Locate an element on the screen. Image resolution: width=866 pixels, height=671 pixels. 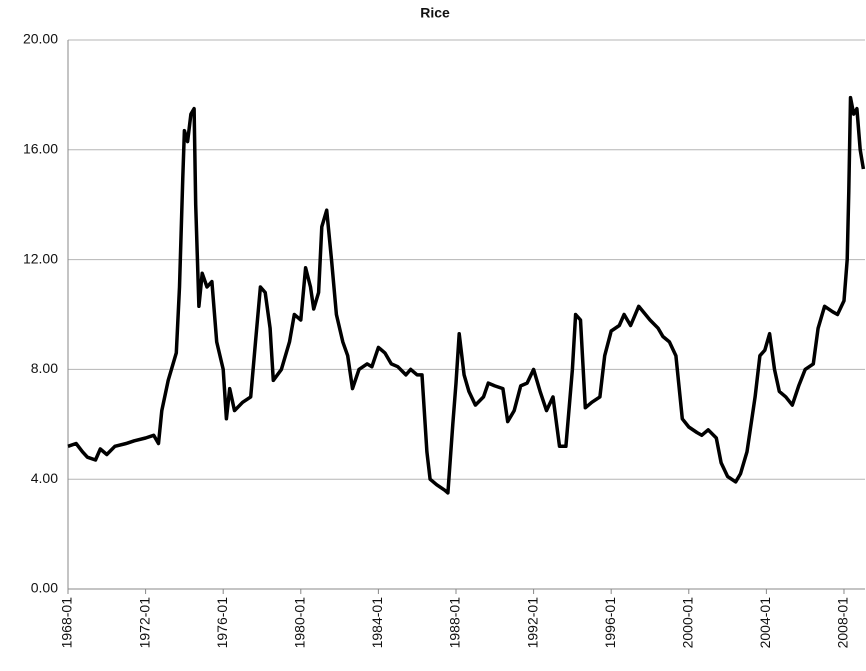
x-tick-label: 1972-01 is located at coordinates (144, 623).